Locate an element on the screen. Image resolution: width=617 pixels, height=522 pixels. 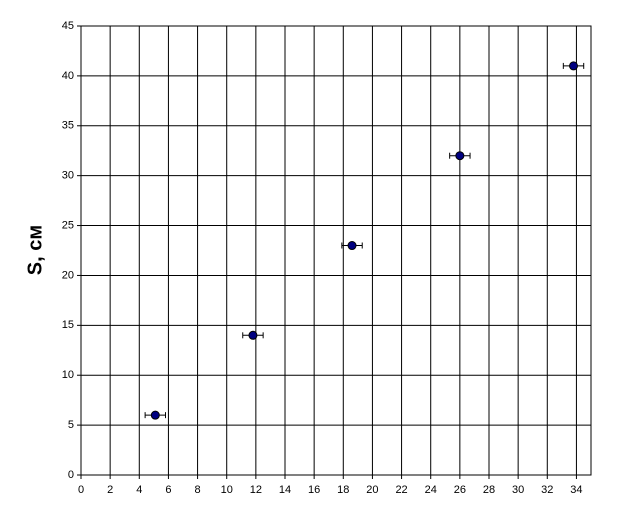
x-tick-label: 32 is located at coordinates (547, 490).